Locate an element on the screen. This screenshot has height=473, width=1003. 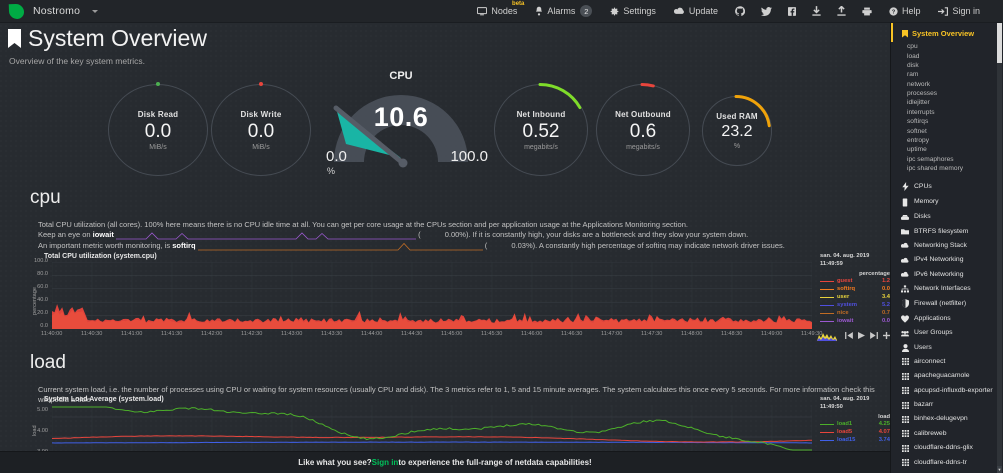
sidebar-item-user-groups: User Groups is located at coordinates (947, 333).